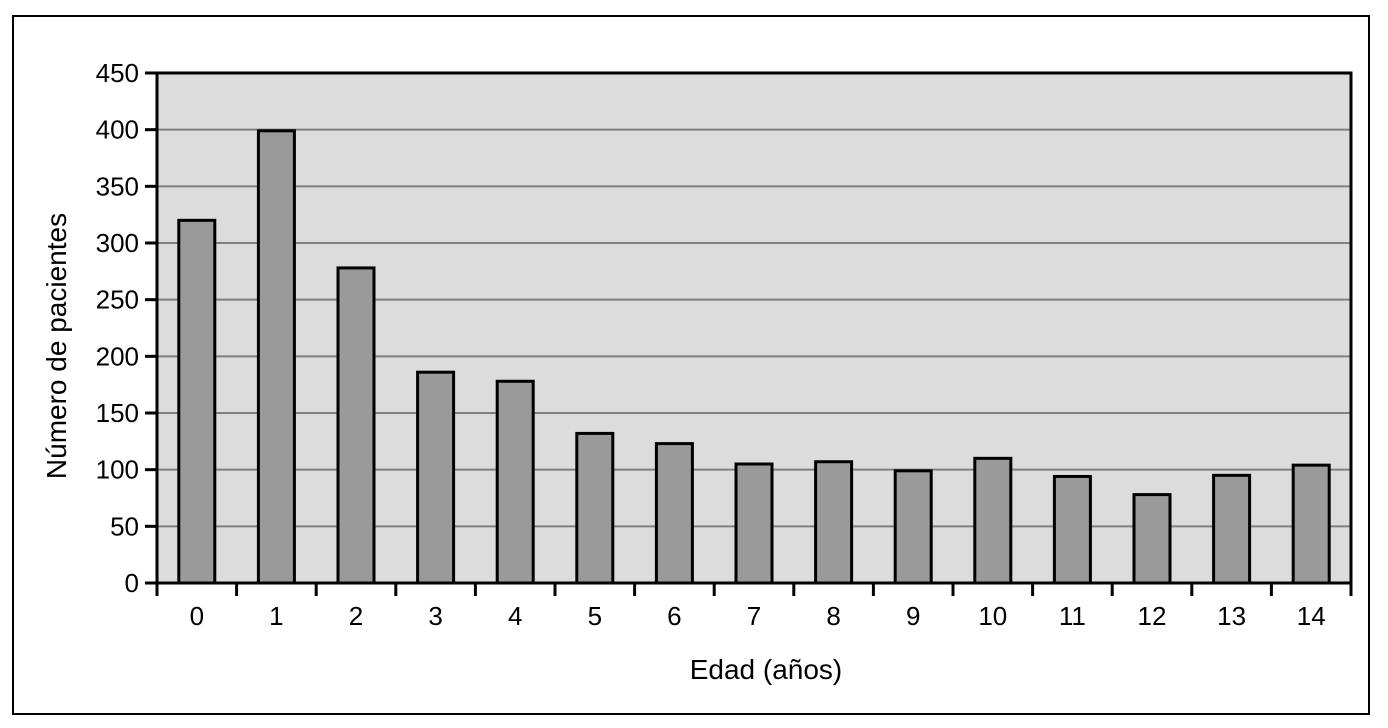 Image resolution: width=1388 pixels, height=728 pixels. What do you see at coordinates (132, 583) in the screenshot?
I see `y-tick-label: 0` at bounding box center [132, 583].